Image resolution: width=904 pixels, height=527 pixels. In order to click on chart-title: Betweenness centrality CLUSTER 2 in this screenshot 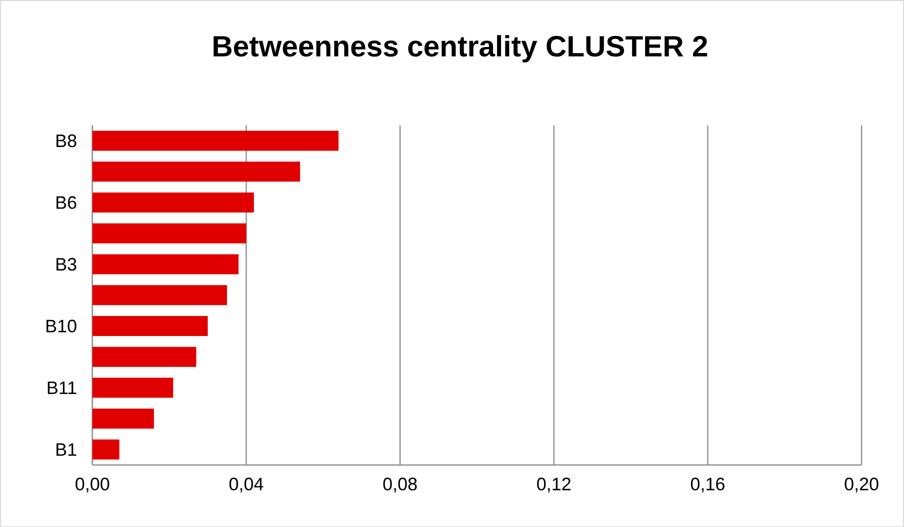, I will do `click(461, 48)`.